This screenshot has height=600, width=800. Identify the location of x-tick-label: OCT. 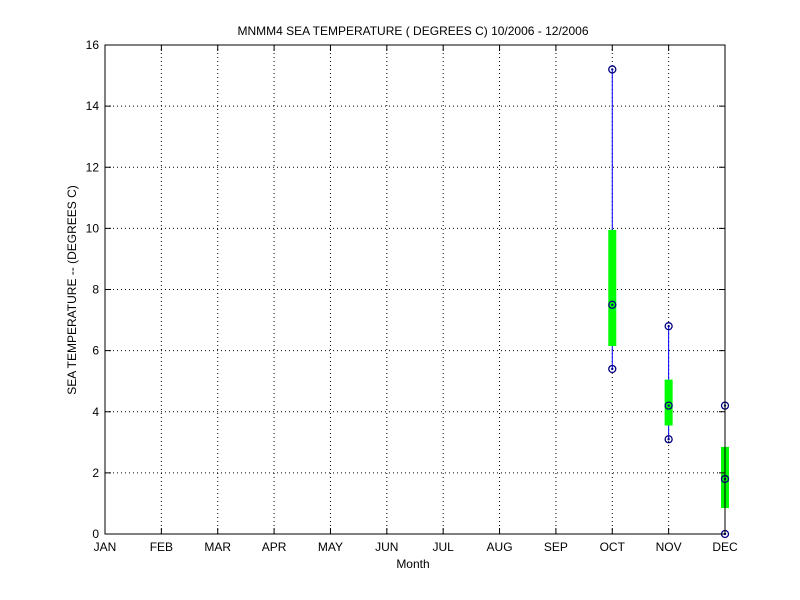
(613, 547).